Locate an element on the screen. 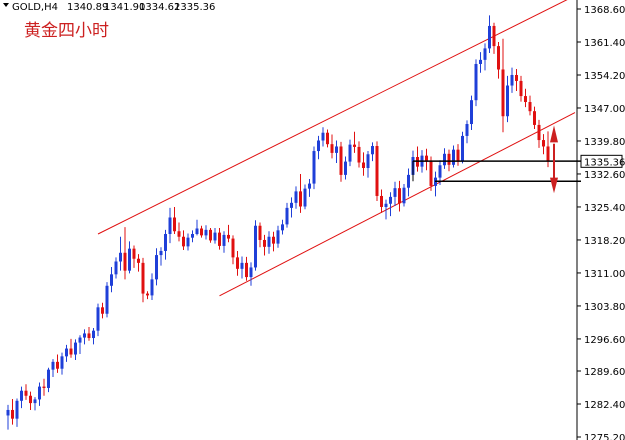  symbol-label: GOLD,H4 is located at coordinates (35, 7).